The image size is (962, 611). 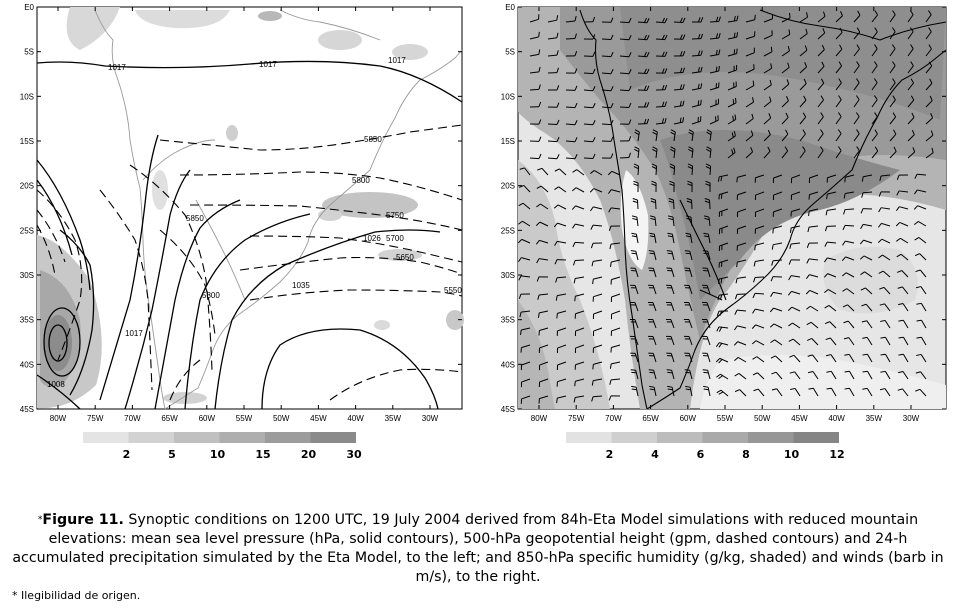 What do you see at coordinates (746, 454) in the screenshot?
I see `legend-value: 8` at bounding box center [746, 454].